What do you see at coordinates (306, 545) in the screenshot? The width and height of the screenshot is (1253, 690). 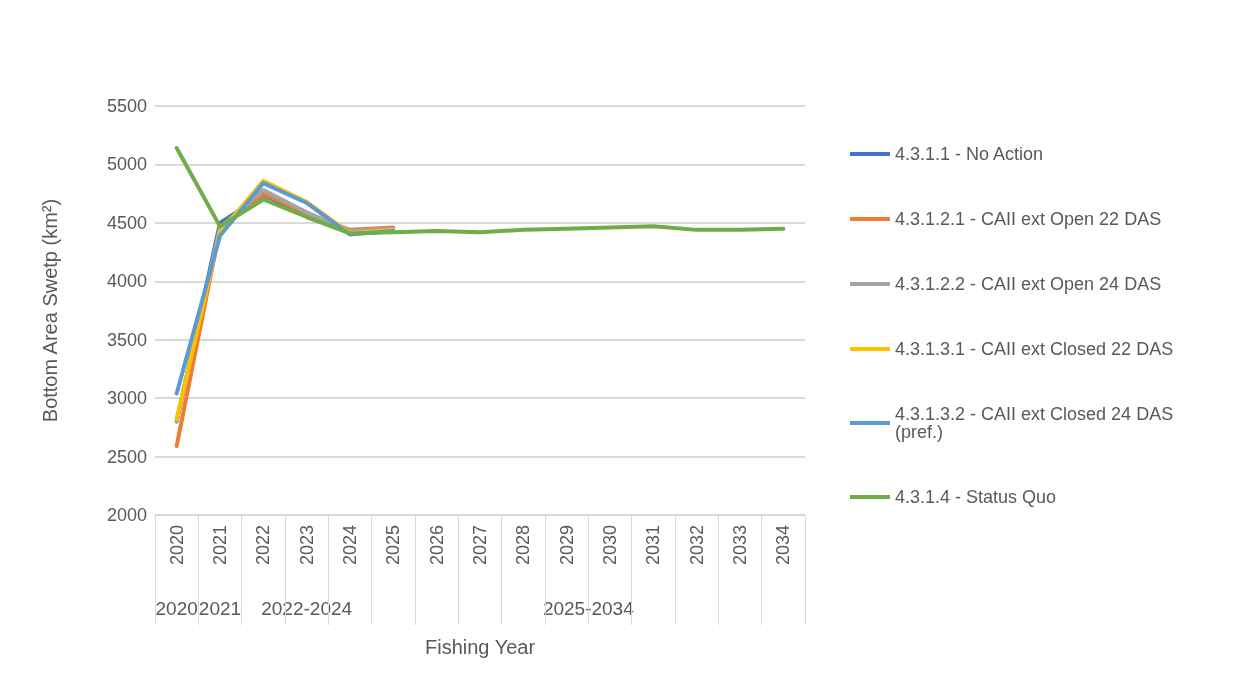 I see `x-tick-label: 2023` at bounding box center [306, 545].